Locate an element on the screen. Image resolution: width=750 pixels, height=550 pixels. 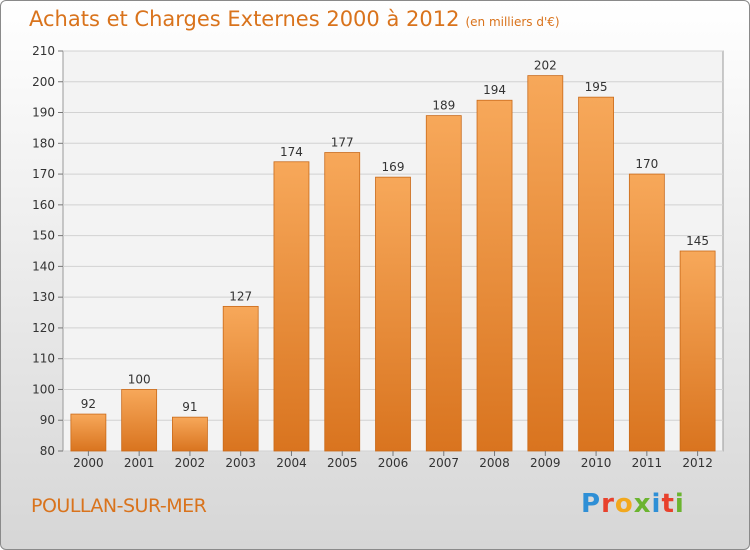
data-label: 189 is located at coordinates (443, 106).